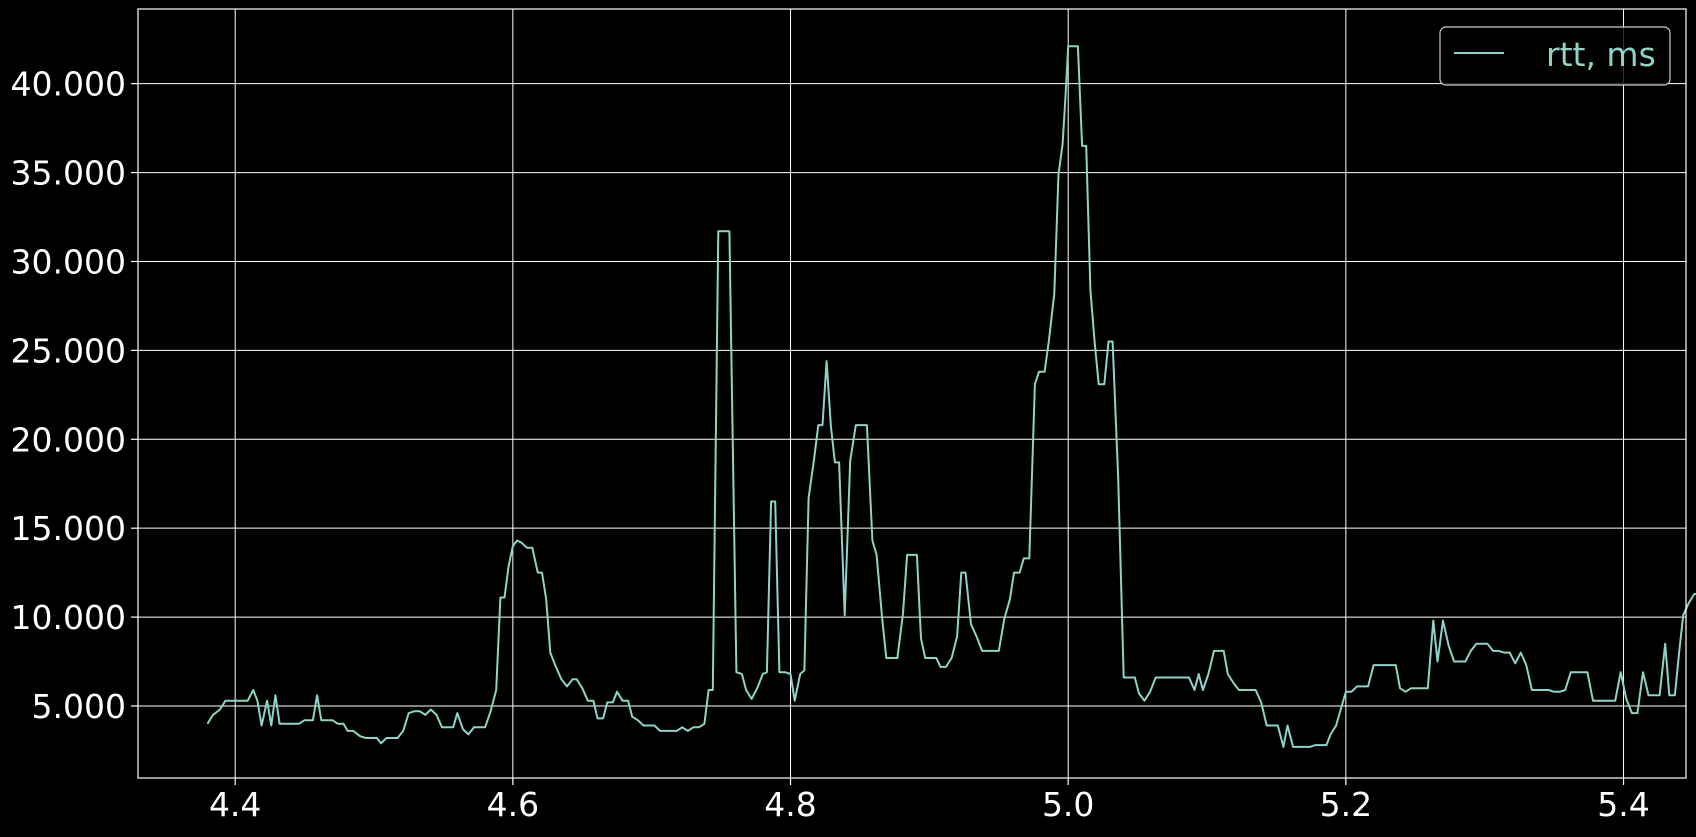 The height and width of the screenshot is (837, 1696). Describe the element at coordinates (1068, 804) in the screenshot. I see `x-tick-label: 5.0` at that location.